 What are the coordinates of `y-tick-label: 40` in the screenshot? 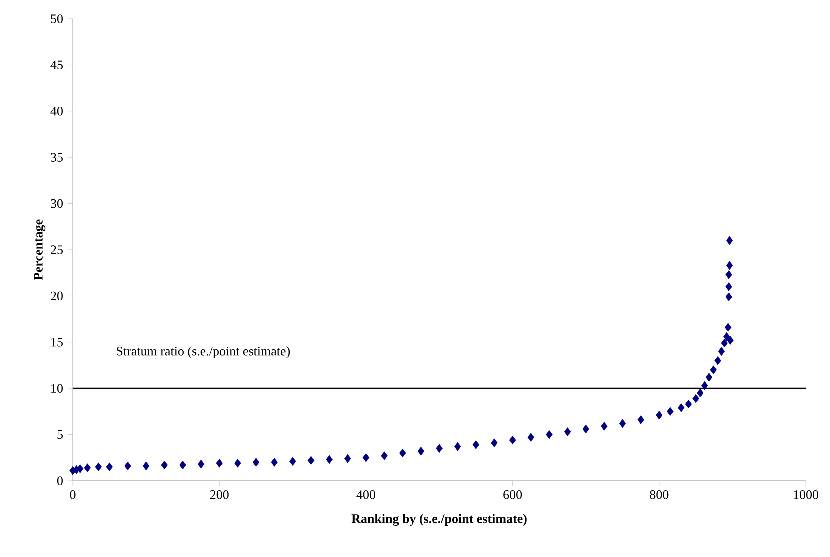 It's located at (56, 111).